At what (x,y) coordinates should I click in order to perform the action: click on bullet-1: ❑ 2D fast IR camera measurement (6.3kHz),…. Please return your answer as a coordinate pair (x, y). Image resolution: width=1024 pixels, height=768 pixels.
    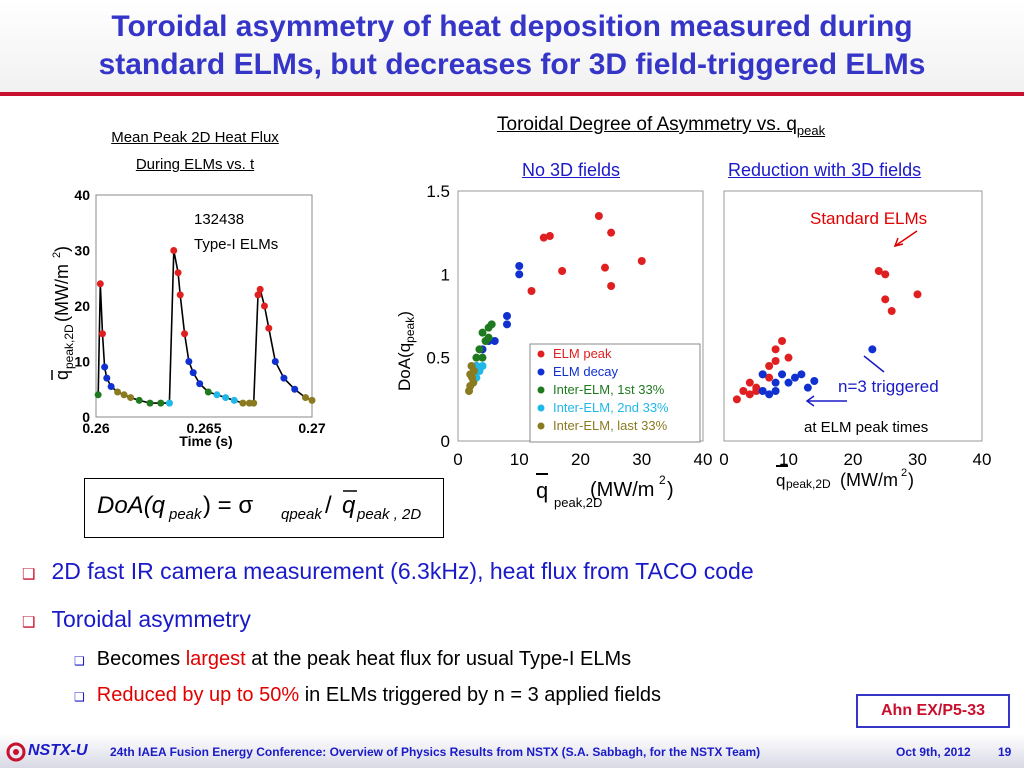
    Looking at the image, I should click on (388, 571).